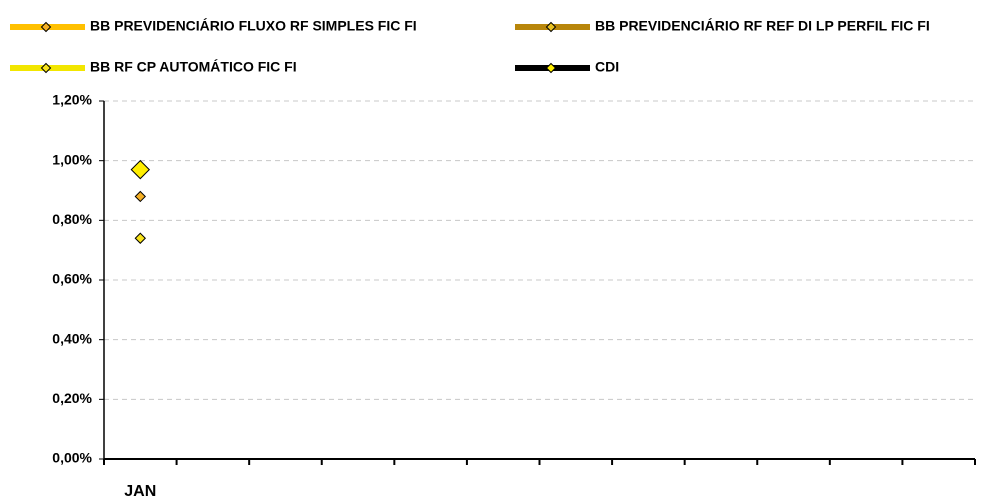 This screenshot has width=1004, height=501. I want to click on y-tick-label: 0,40%, so click(72, 338).